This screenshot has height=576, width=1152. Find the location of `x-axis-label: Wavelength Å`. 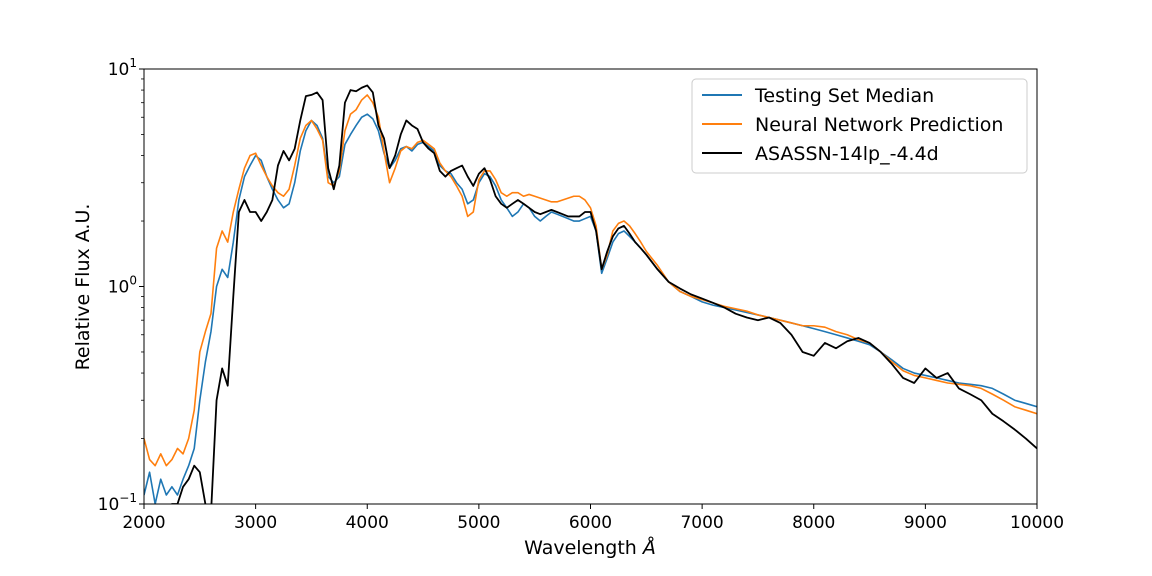

x-axis-label: Wavelength Å is located at coordinates (590, 547).